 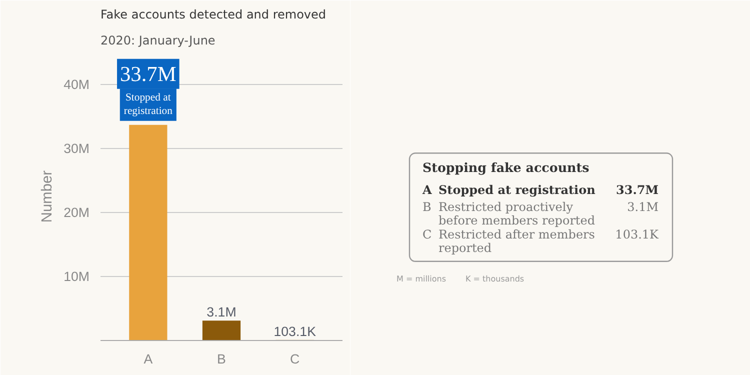 I want to click on data-label: 33.7M, so click(x=148, y=74).